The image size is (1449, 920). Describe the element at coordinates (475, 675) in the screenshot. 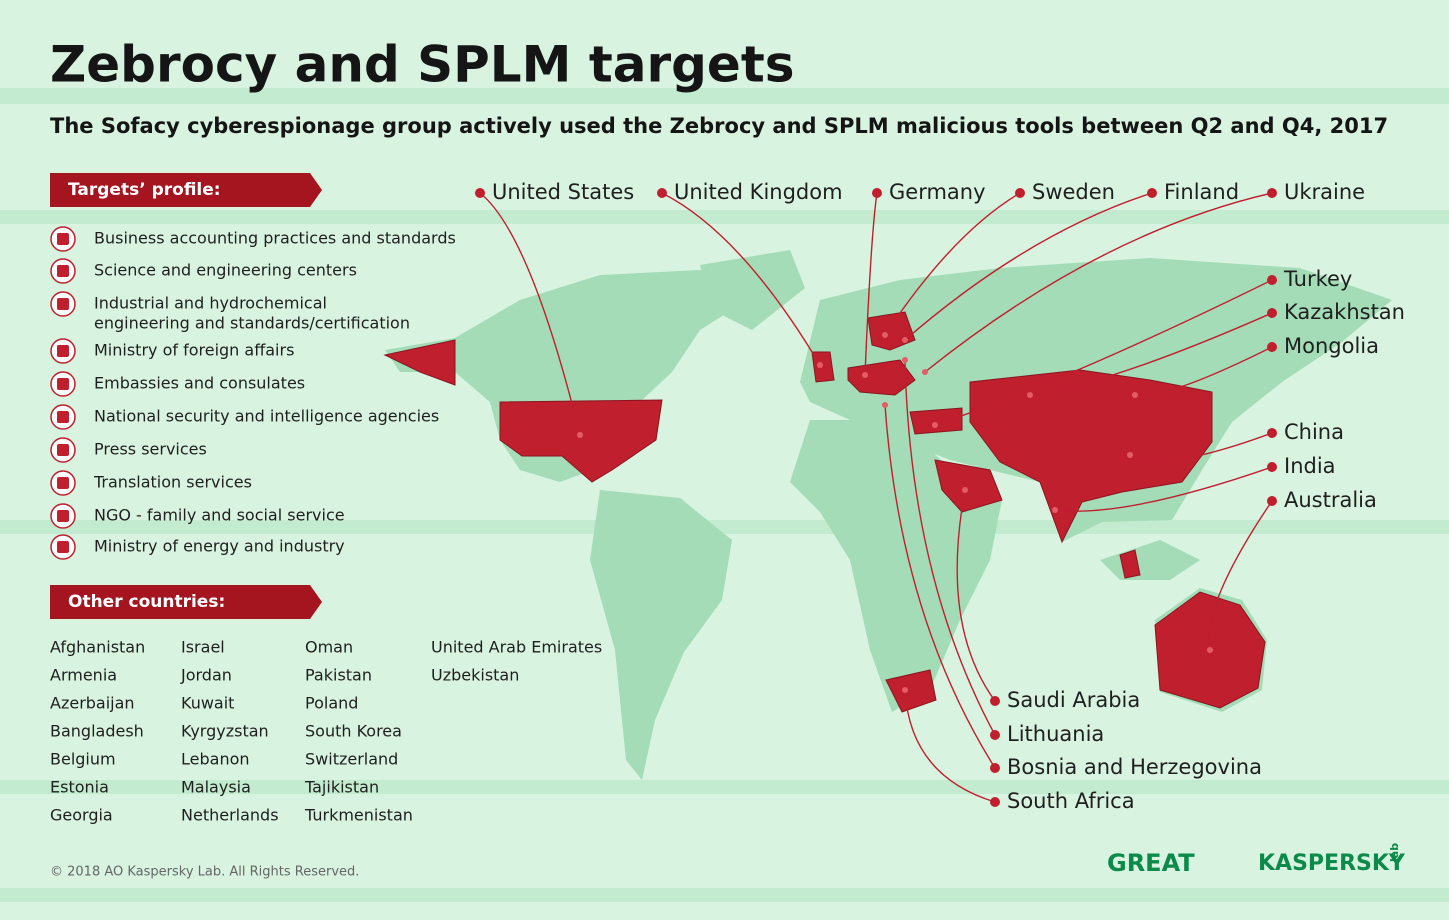

I see `country: Uzbekistan` at that location.